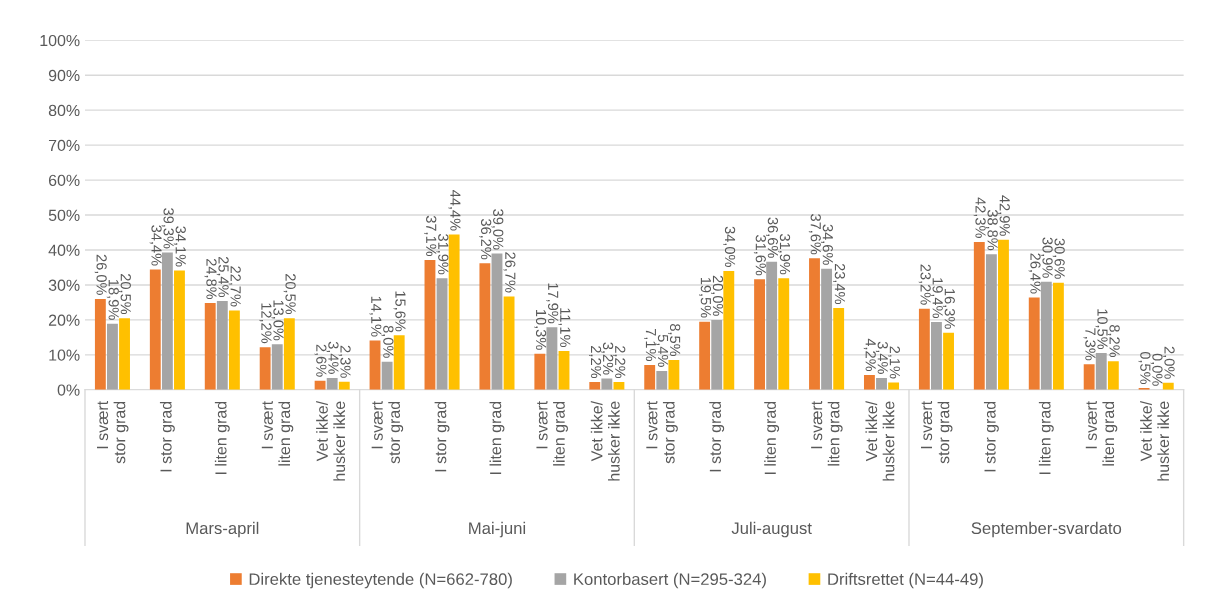 The height and width of the screenshot is (610, 1214). What do you see at coordinates (1156, 369) in the screenshot?
I see `data-label: 0,0%` at bounding box center [1156, 369].